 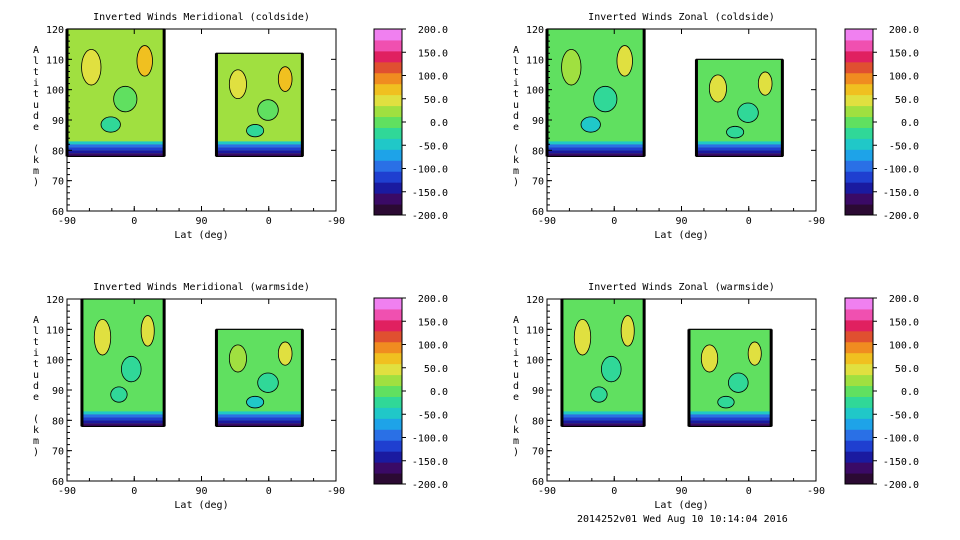 I want to click on colorbar-tick-label: -100.0, so click(x=901, y=439).